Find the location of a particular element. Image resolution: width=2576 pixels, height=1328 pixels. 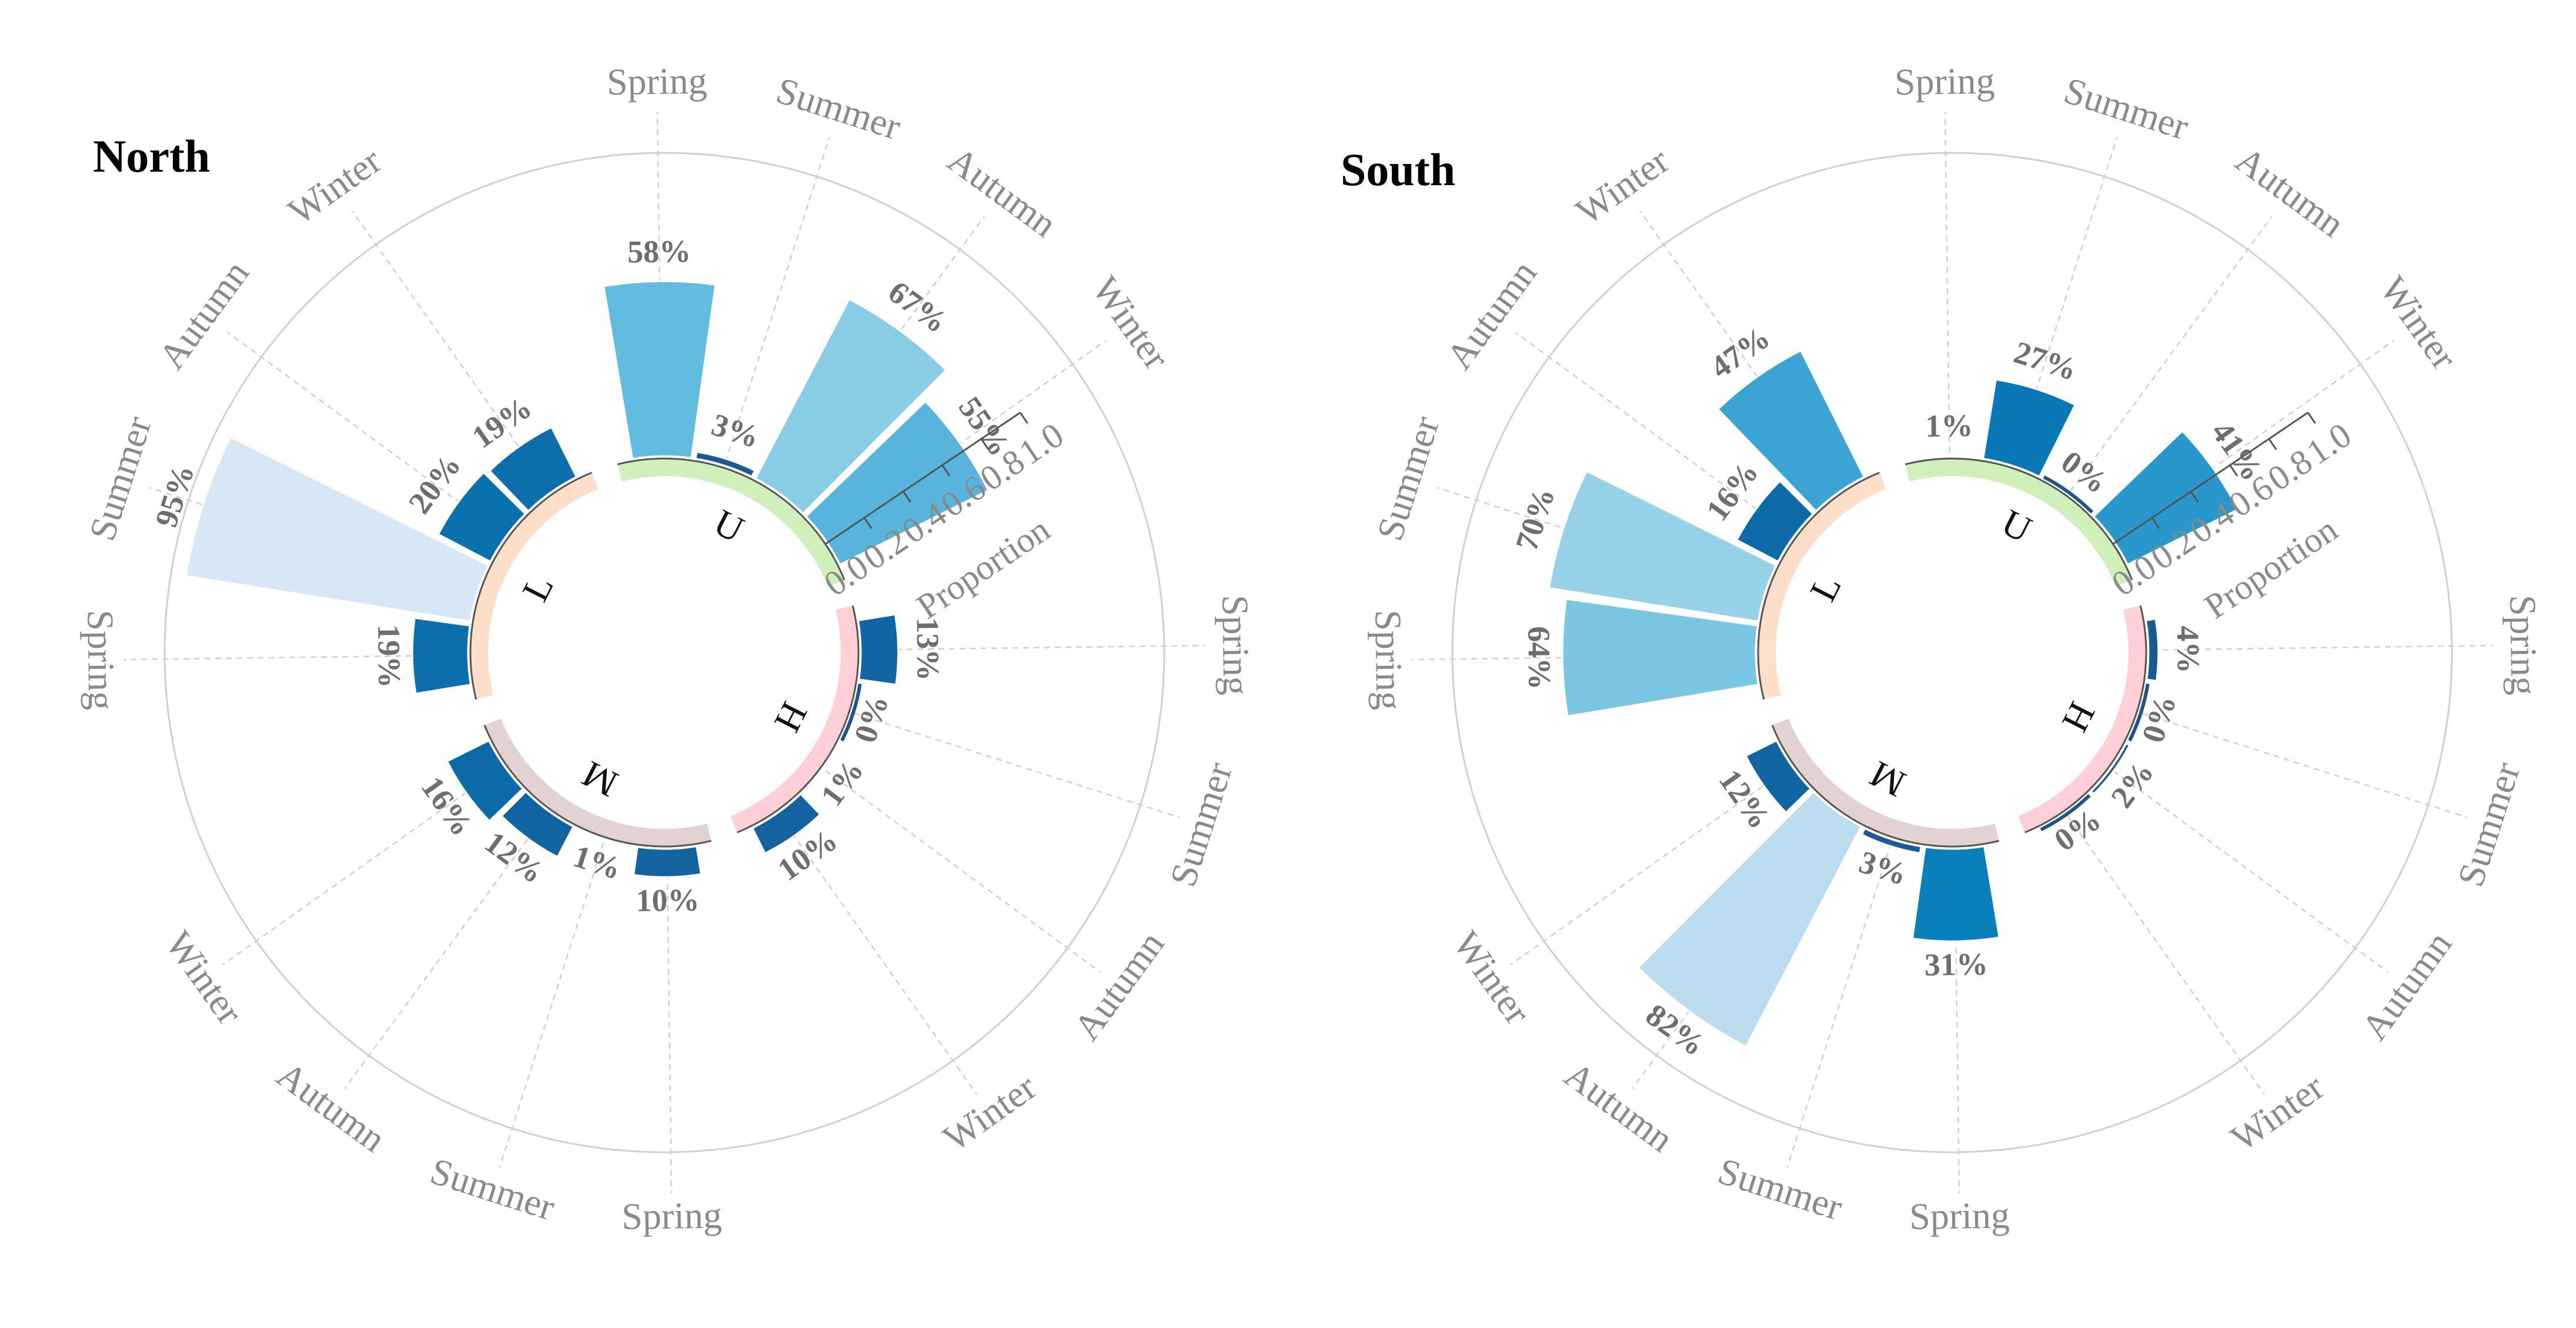

value-label: 13% is located at coordinates (927, 649).